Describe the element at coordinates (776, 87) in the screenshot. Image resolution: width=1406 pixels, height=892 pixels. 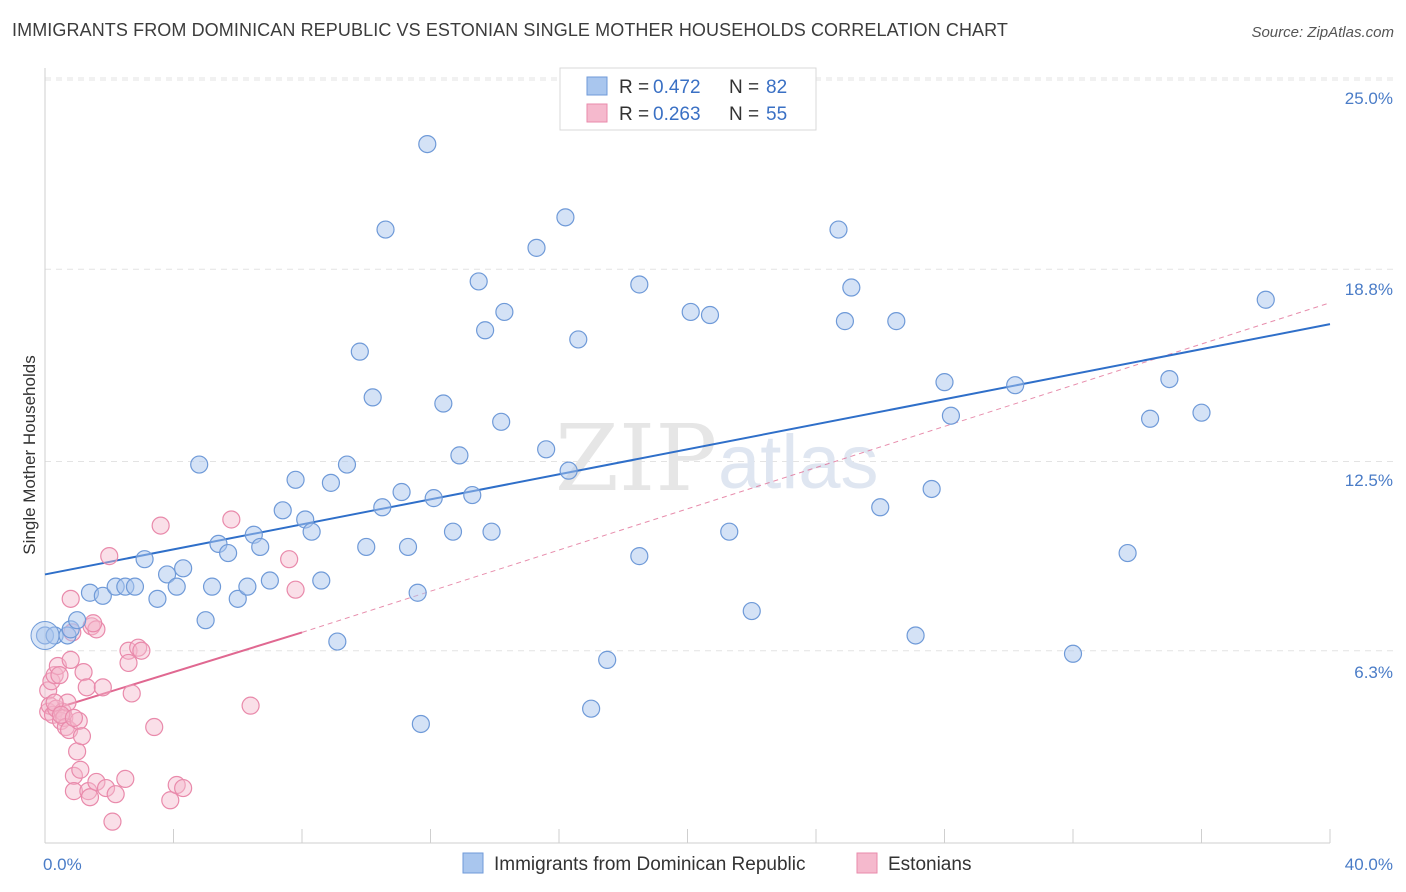
I see `legend-n-value: 82` at that location.